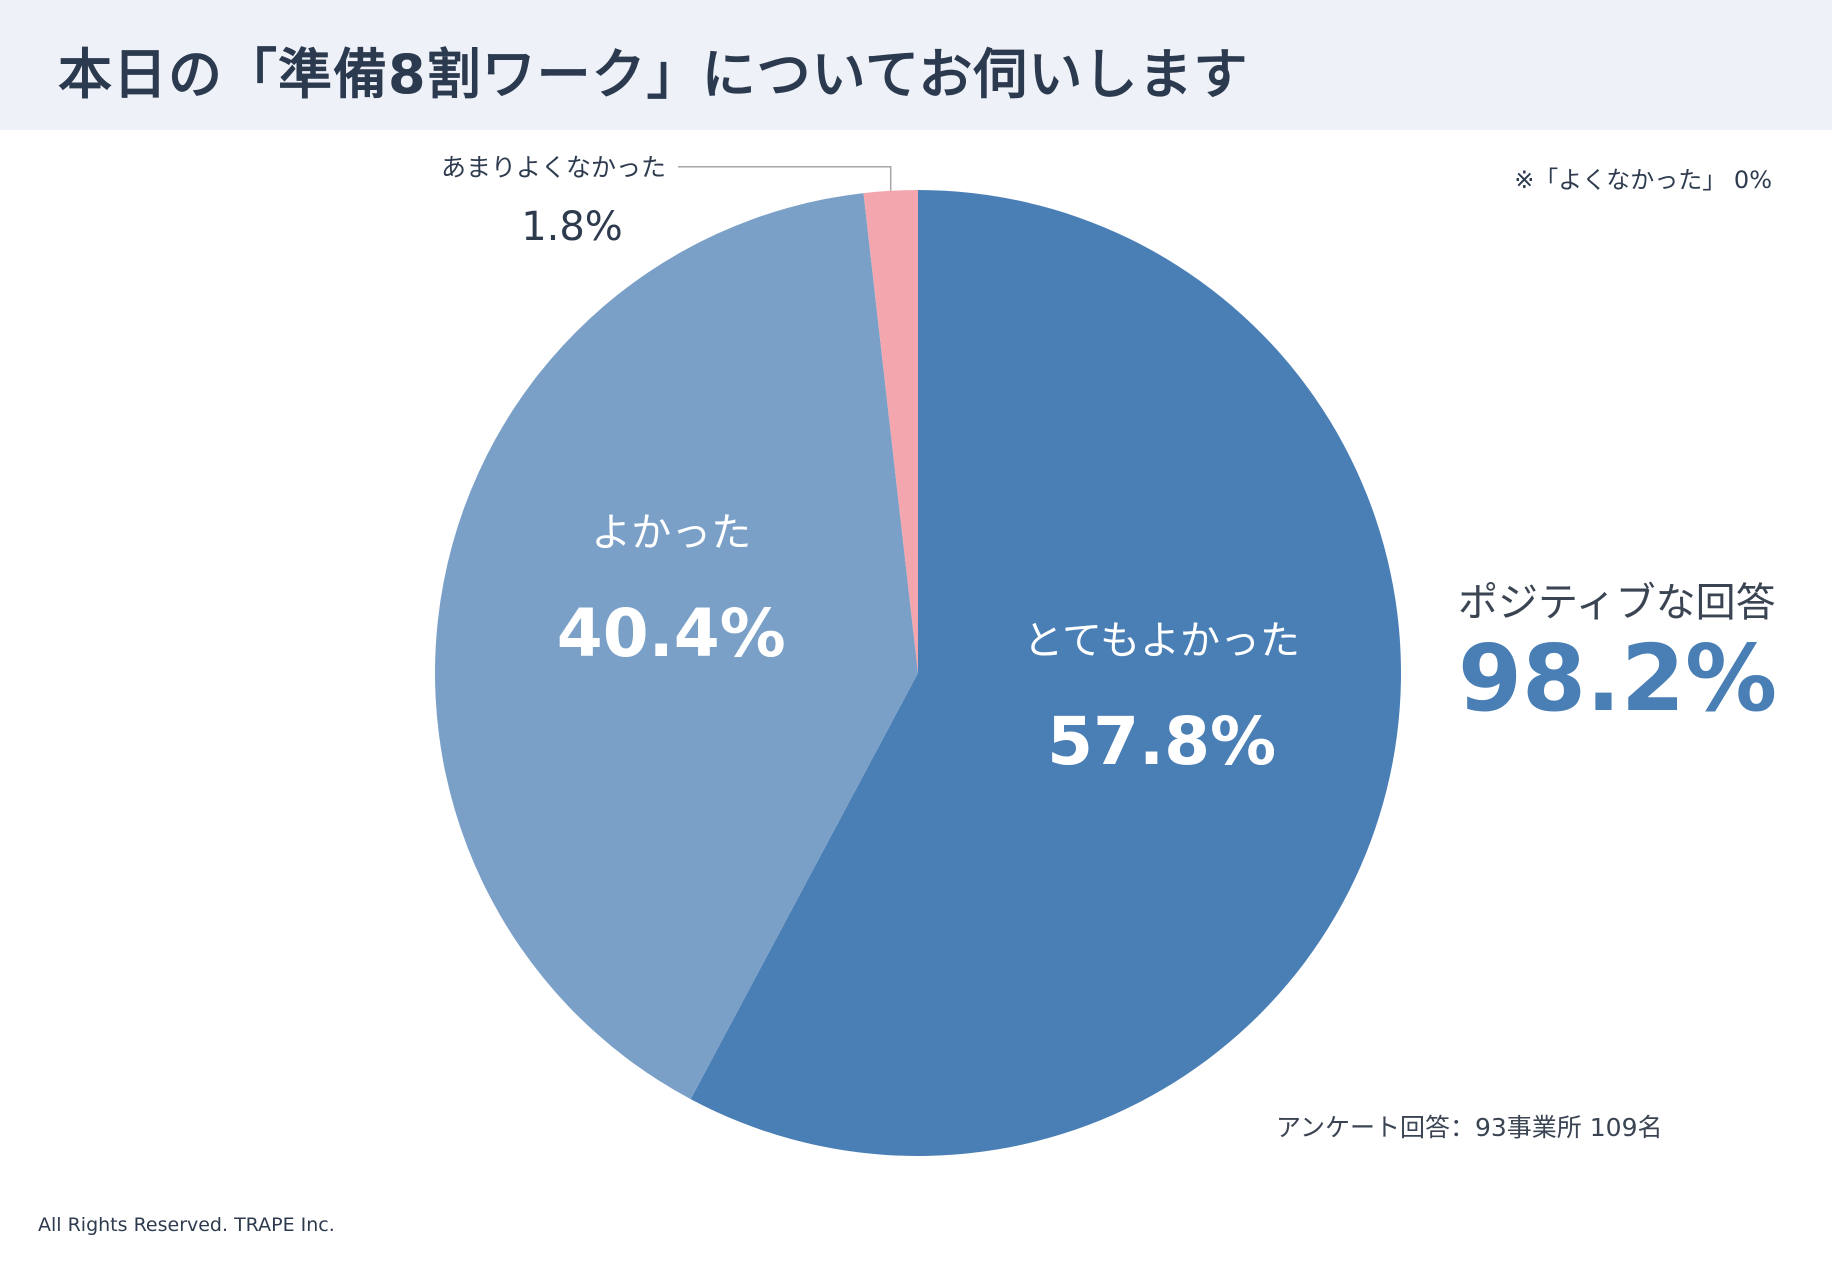 This screenshot has width=1832, height=1262. I want to click on slice-label-not-so-good: あまりよくなかった, so click(553, 167).